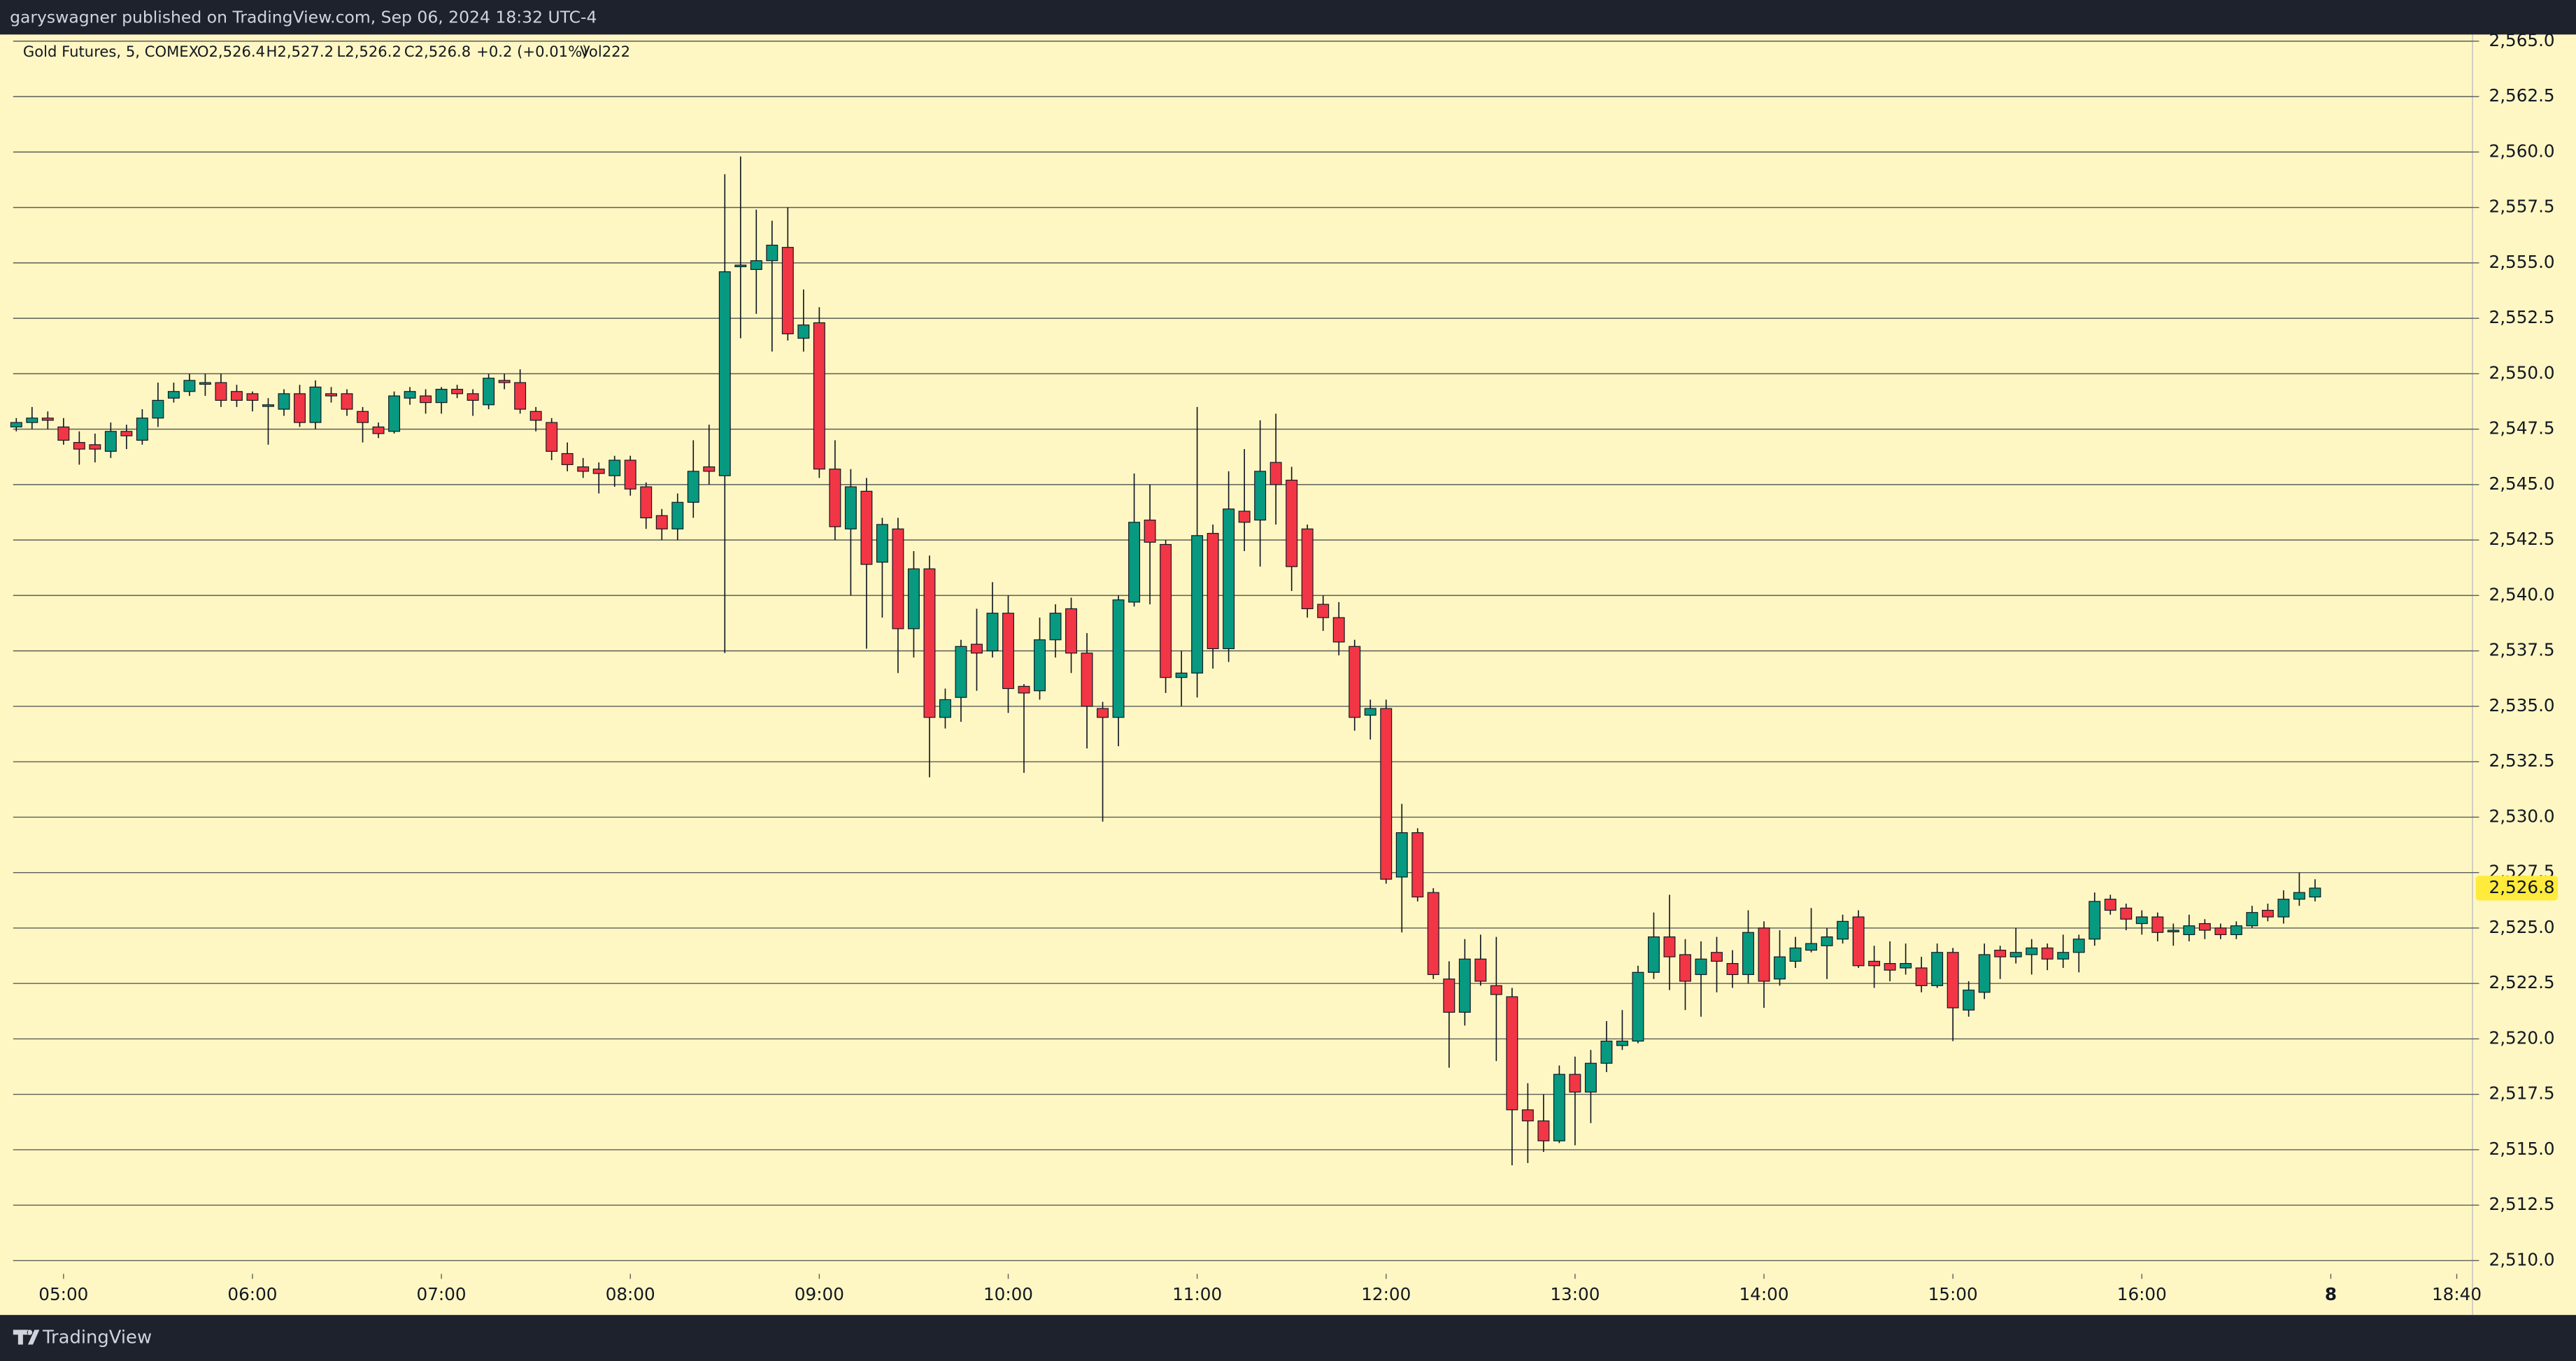  What do you see at coordinates (532, 51) in the screenshot?
I see `legend-change: +0.2 (+0.01%)` at bounding box center [532, 51].